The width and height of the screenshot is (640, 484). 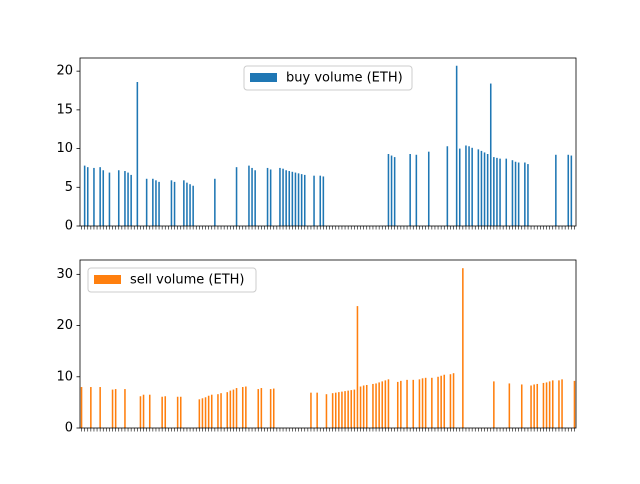 What do you see at coordinates (344, 78) in the screenshot?
I see `legend-label: buy volume (ETH)` at bounding box center [344, 78].